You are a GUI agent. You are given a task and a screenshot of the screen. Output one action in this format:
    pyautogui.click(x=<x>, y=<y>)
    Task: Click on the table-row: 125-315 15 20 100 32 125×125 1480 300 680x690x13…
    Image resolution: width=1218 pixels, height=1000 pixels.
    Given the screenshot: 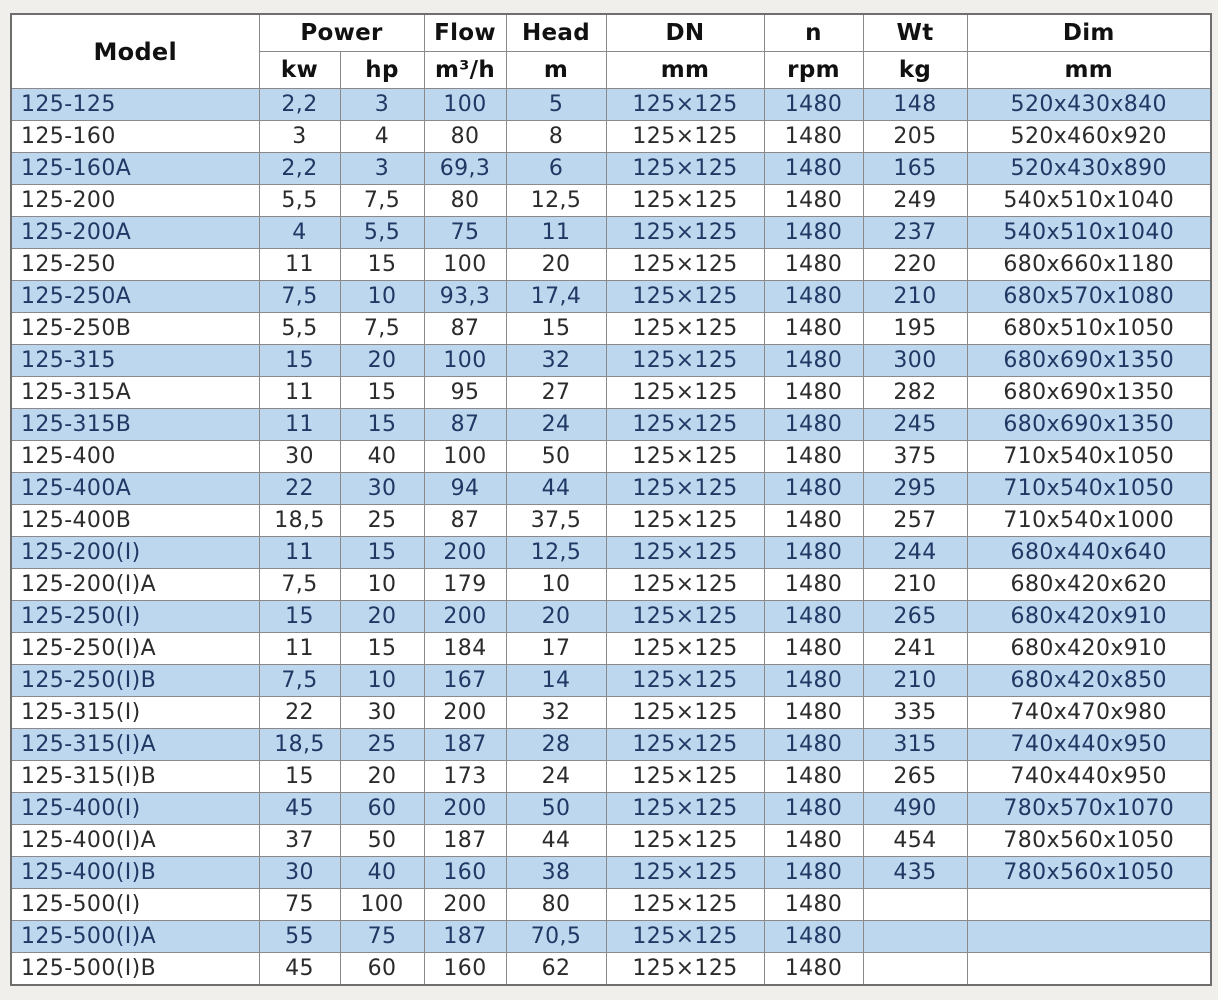 What is the action you would take?
    pyautogui.click(x=611, y=360)
    